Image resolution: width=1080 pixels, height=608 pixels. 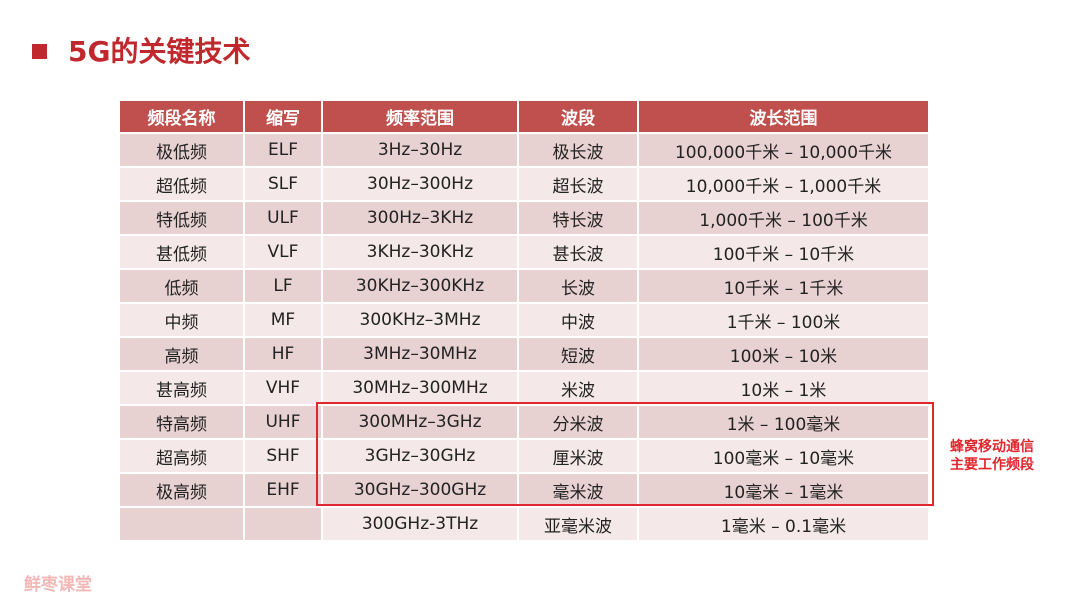 What do you see at coordinates (420, 184) in the screenshot?
I see `cell-frequency-range: 30Hz–300Hz` at bounding box center [420, 184].